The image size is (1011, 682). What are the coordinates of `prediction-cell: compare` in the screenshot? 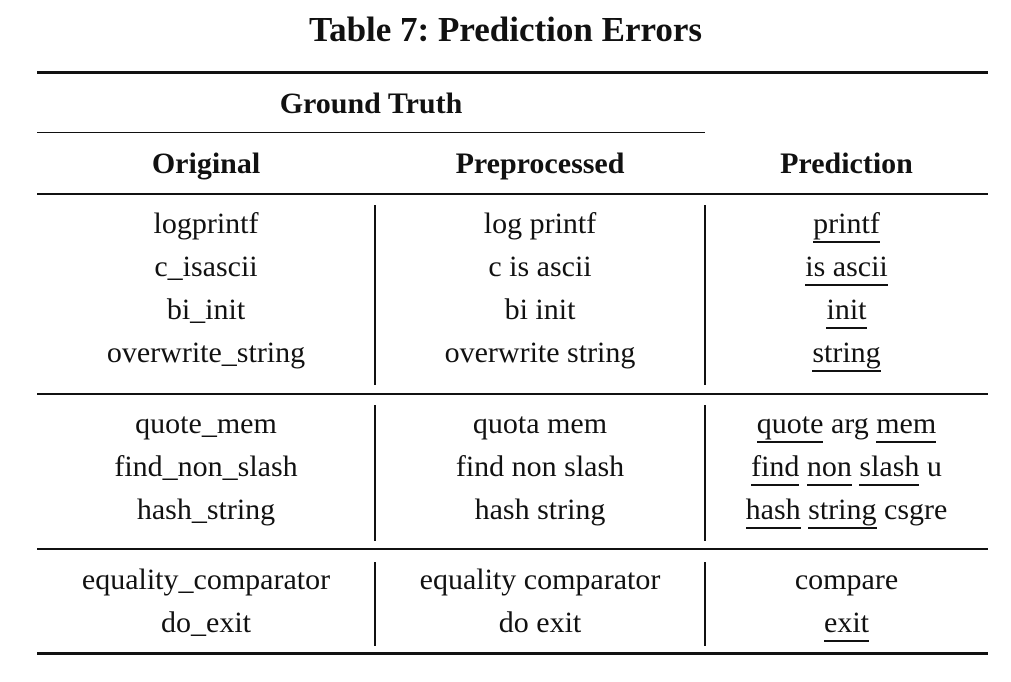 It's located at (846, 579).